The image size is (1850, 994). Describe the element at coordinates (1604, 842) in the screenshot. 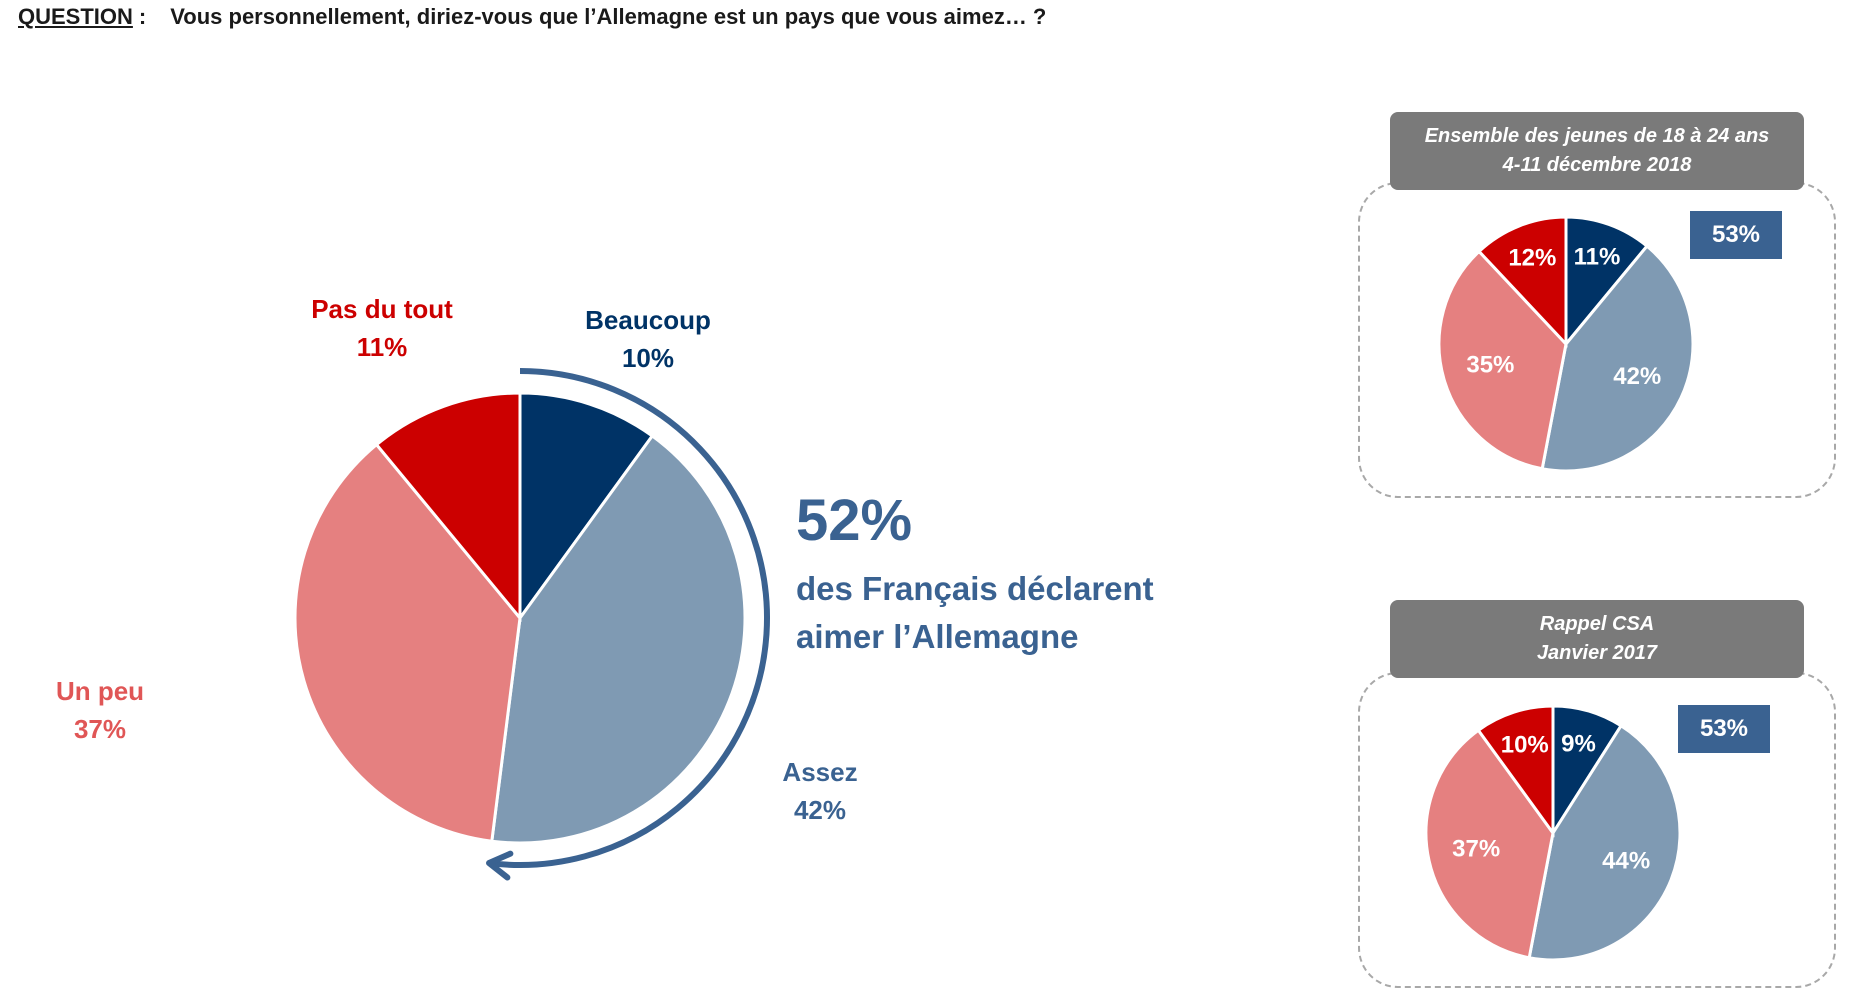

I see `panel2-slice-assez` at that location.